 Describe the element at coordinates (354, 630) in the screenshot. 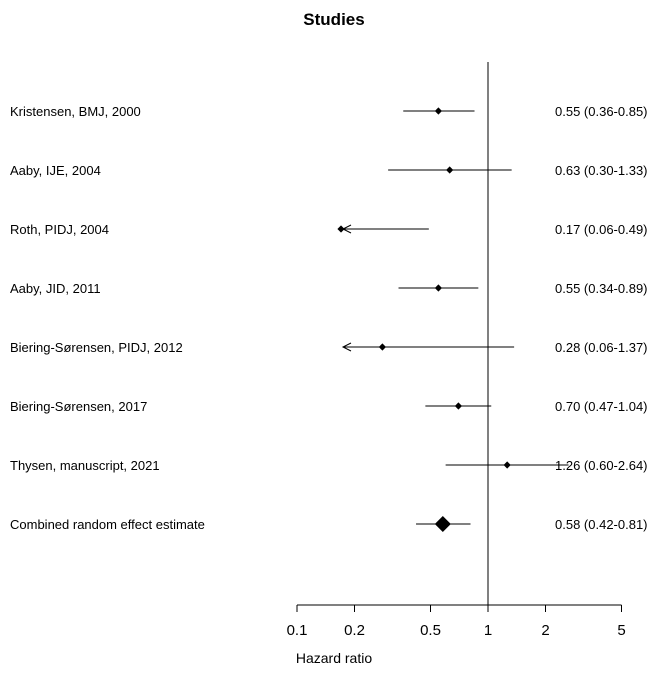

I see `x-tick-label: 0.2` at that location.